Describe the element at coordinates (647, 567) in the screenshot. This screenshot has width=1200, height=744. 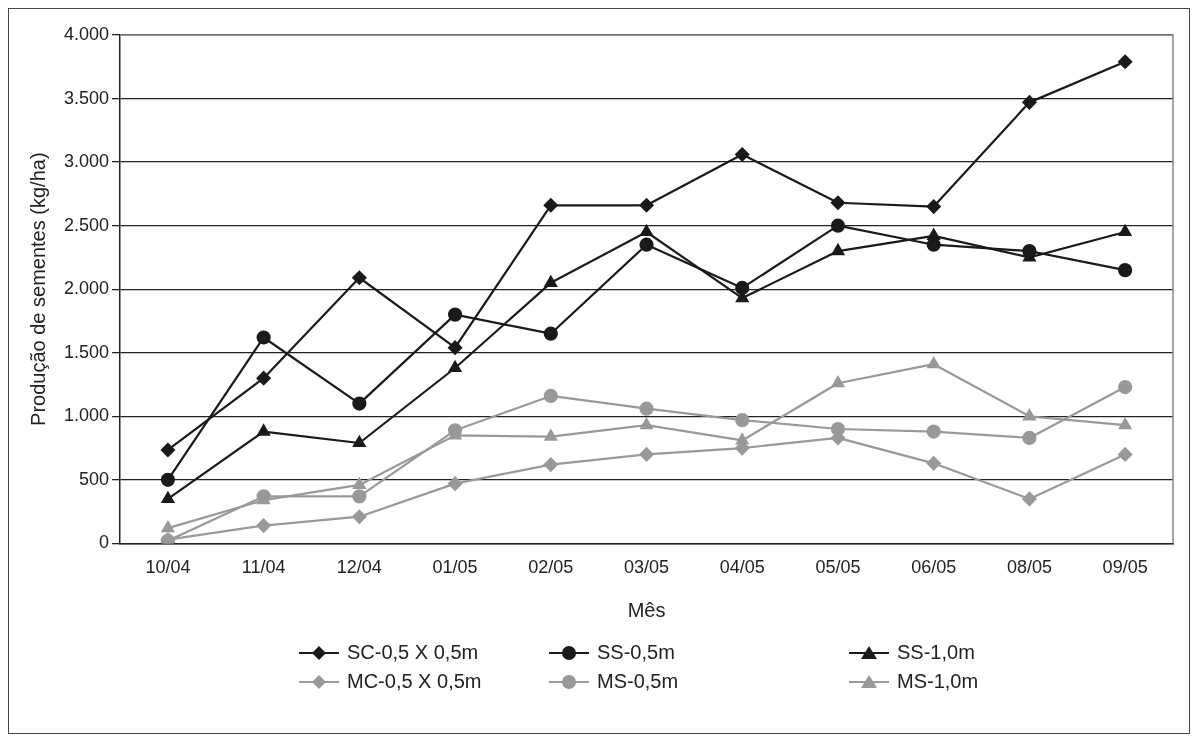
I see `x-tick-label: 03/05` at that location.